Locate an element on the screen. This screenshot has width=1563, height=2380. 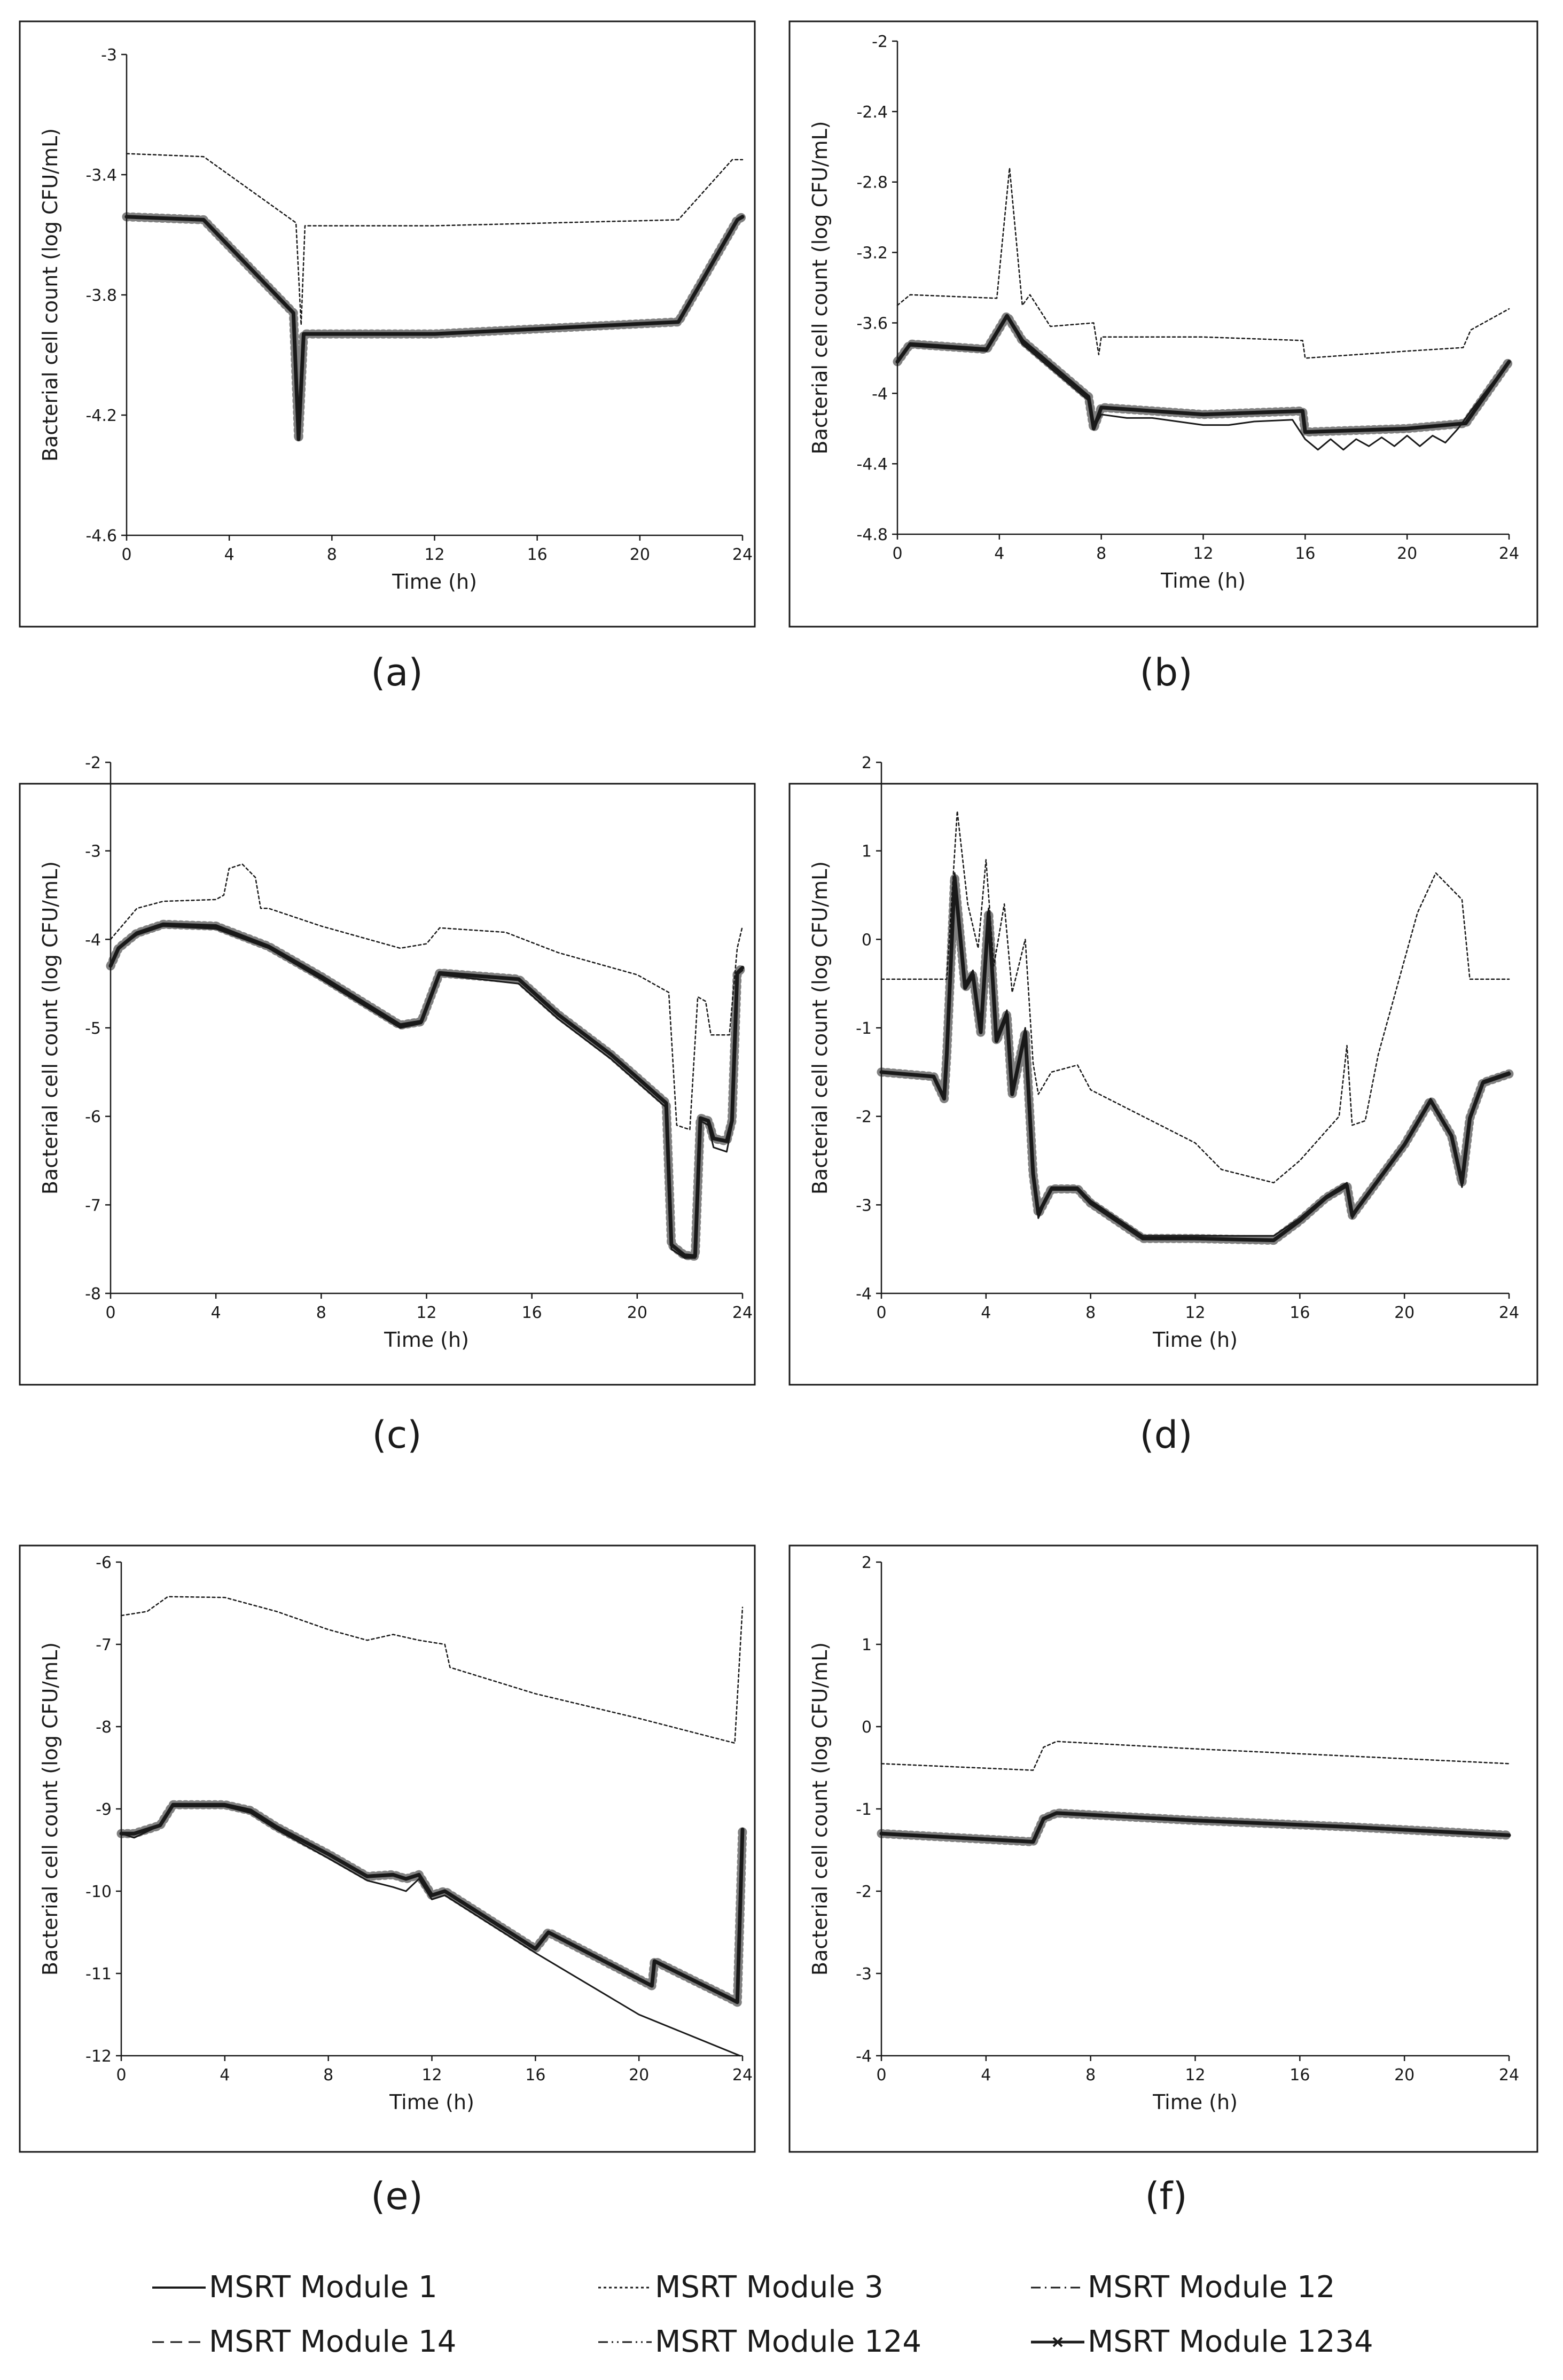
y-tick-label: -3 is located at coordinates (93, 851).